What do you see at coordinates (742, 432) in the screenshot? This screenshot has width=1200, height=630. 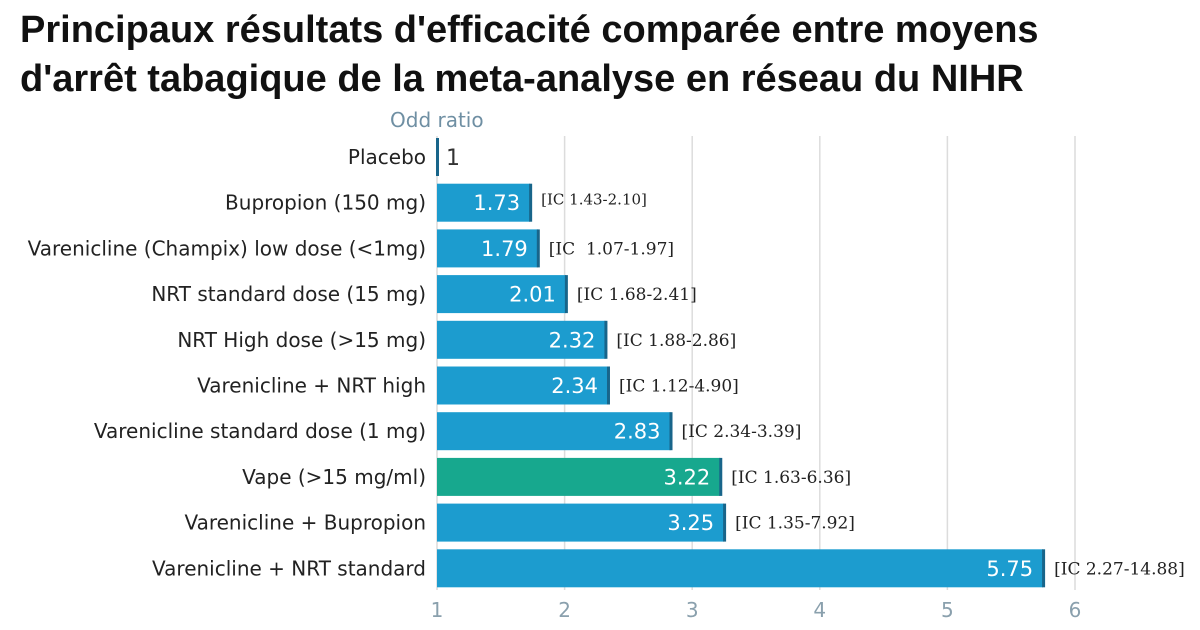 I see `ci-label: [IC 2.34-3.39]` at bounding box center [742, 432].